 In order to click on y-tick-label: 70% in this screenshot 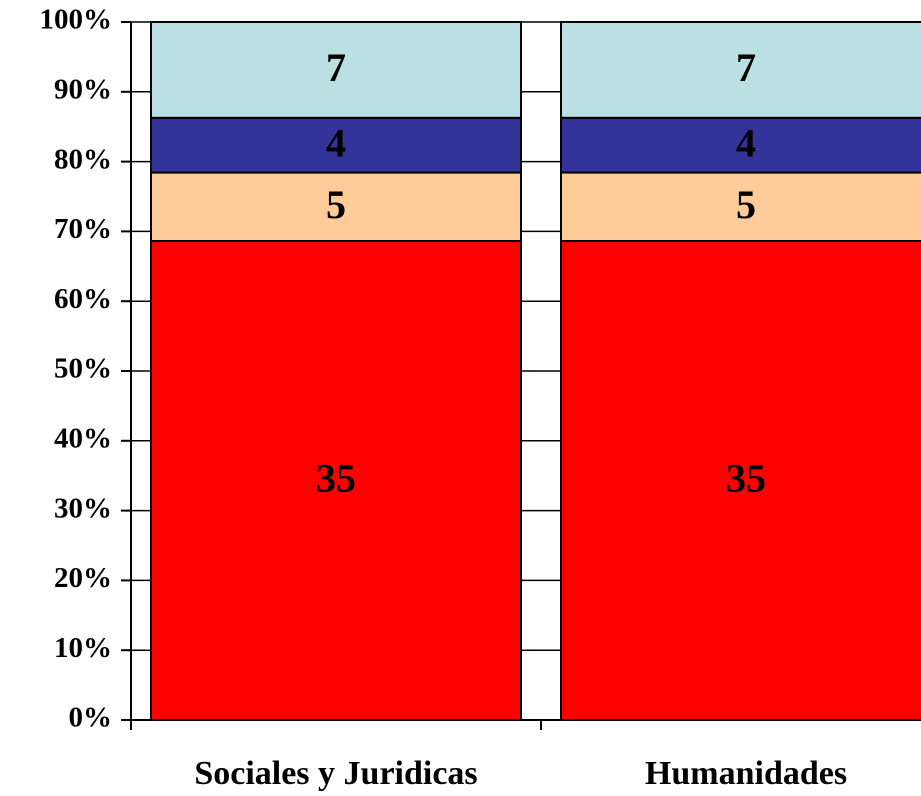, I will do `click(83, 229)`.